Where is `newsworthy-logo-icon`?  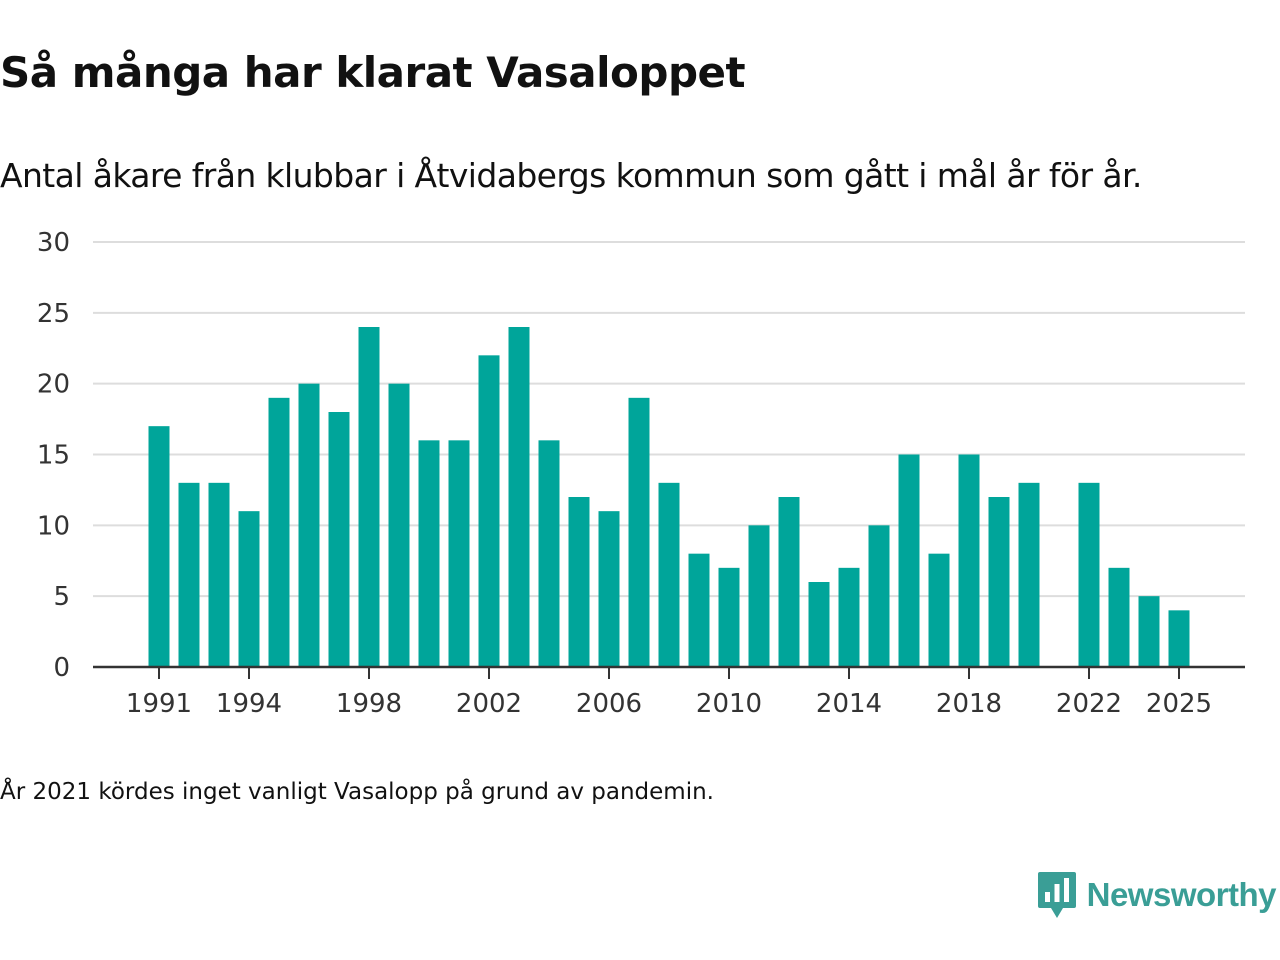 newsworthy-logo-icon is located at coordinates (1056, 895).